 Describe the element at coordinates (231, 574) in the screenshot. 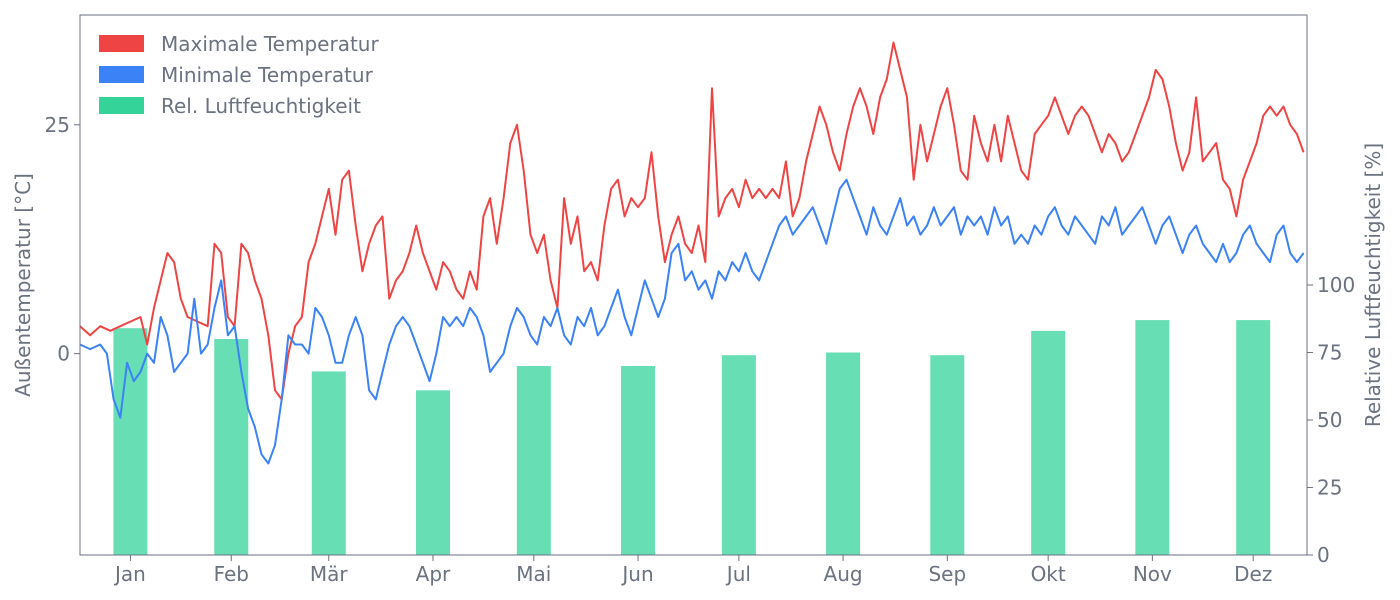

I see `x-tick-label: Feb` at that location.